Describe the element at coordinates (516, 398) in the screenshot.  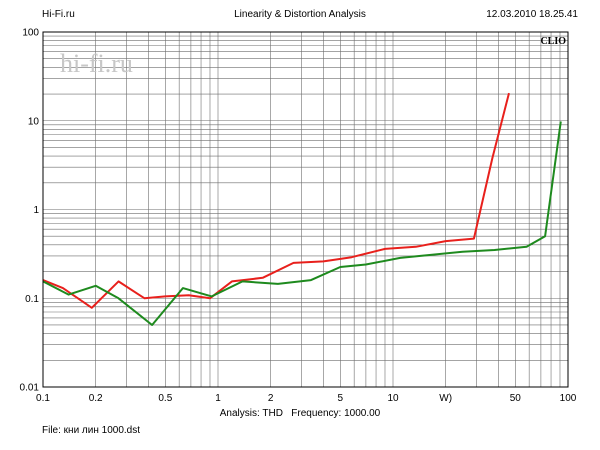
I see `x-tick-label: 50` at that location.